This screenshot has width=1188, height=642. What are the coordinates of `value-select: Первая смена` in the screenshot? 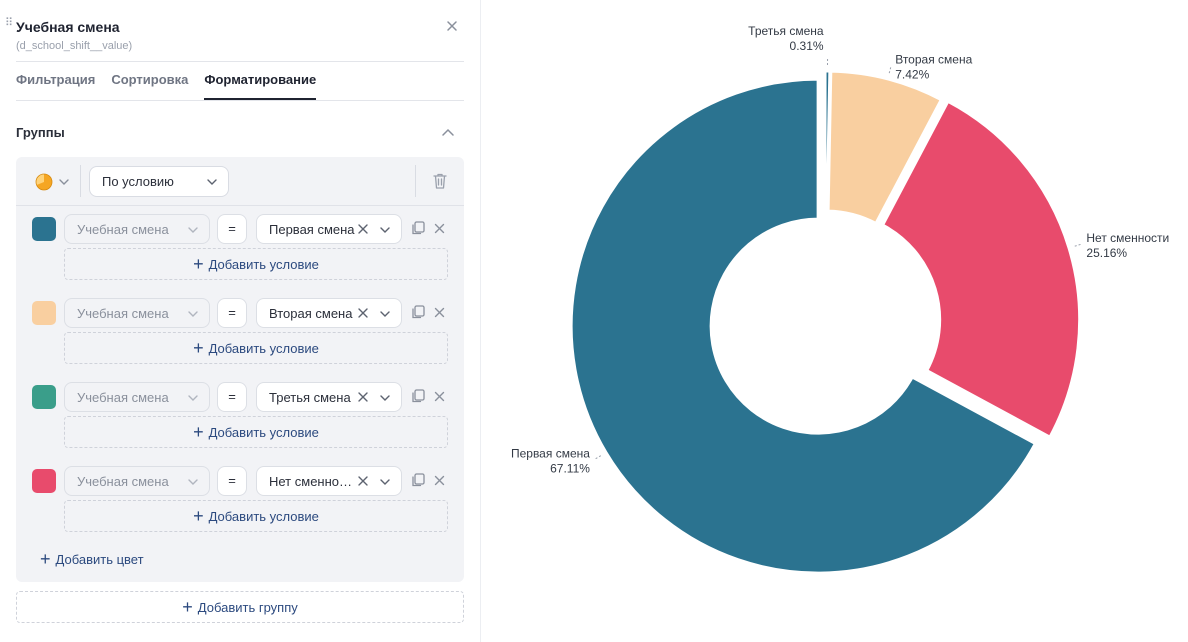 It's located at (329, 229).